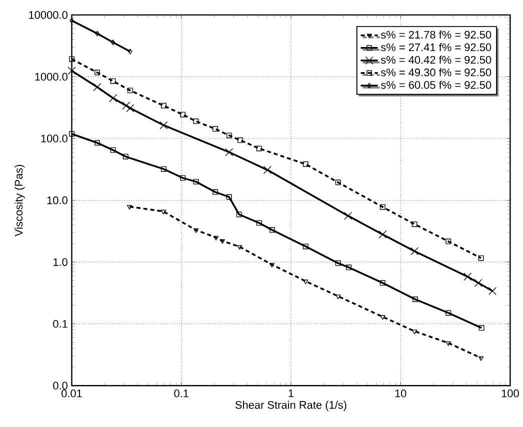  Describe the element at coordinates (291, 393) in the screenshot. I see `x-tick-label: 1` at that location.